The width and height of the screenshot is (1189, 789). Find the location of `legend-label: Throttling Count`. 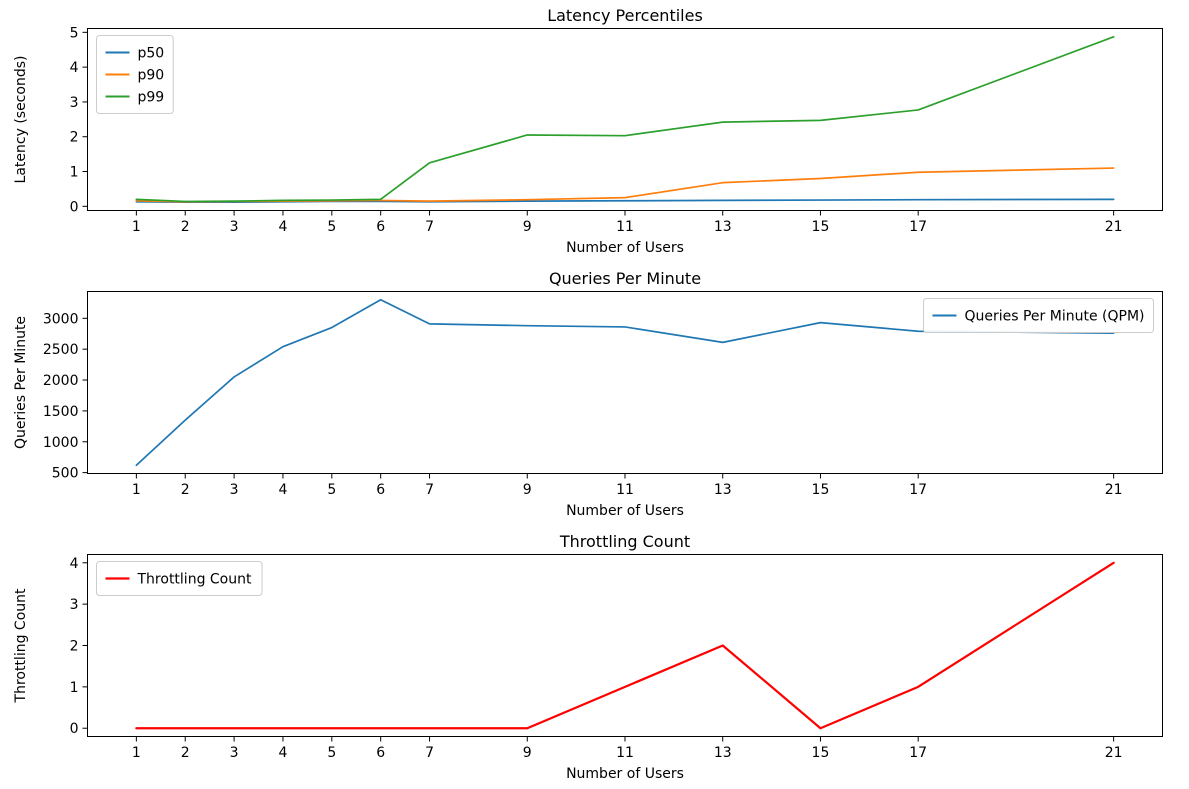

legend-label: Throttling Count is located at coordinates (194, 580).